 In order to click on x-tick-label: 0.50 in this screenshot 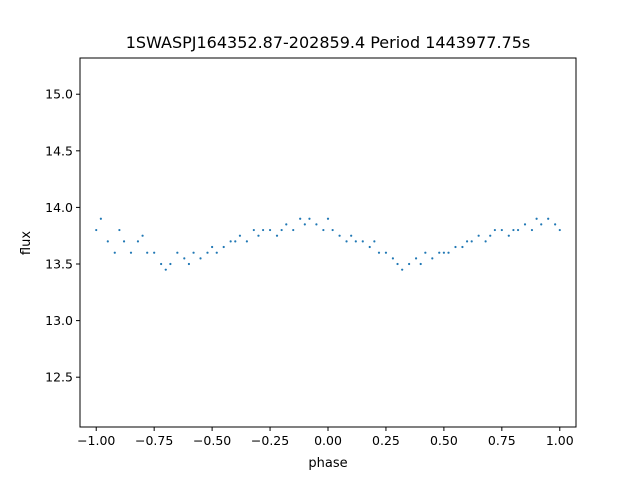, I will do `click(444, 440)`.